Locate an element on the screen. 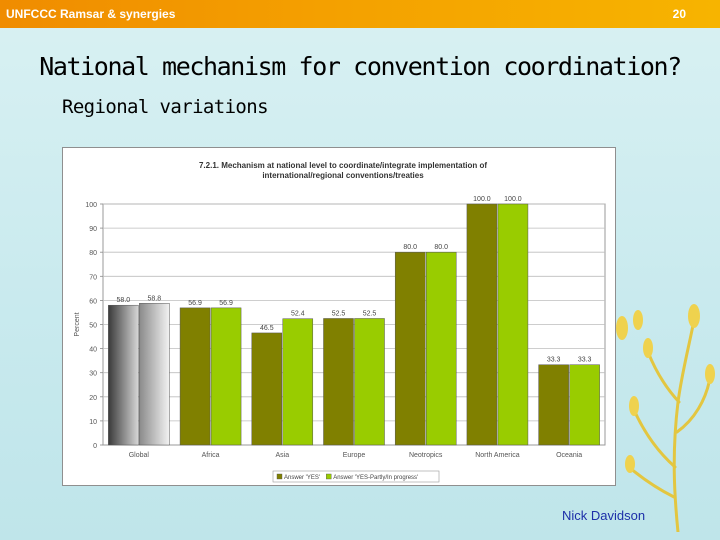  x-tick-label: Neotropics is located at coordinates (426, 455).